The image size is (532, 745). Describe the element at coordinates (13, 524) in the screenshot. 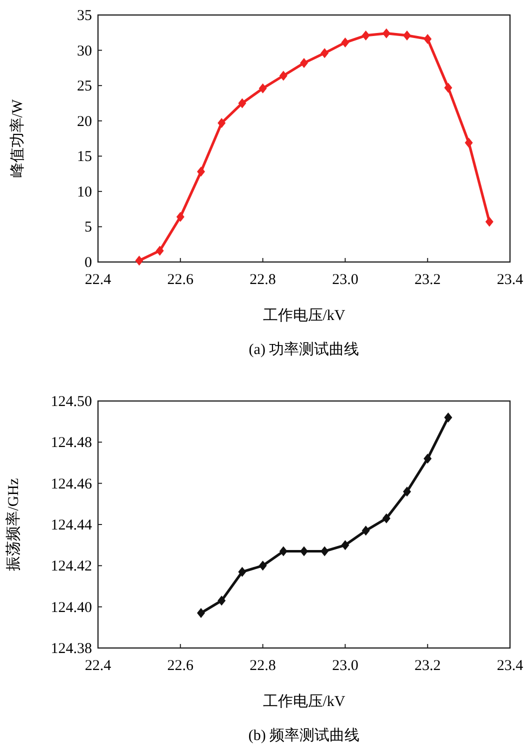

I see `y-axis-title: 振荡频率/GHz` at that location.